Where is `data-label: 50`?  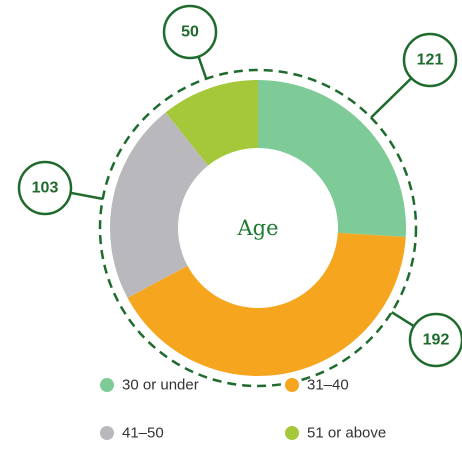
data-label: 50 is located at coordinates (190, 32).